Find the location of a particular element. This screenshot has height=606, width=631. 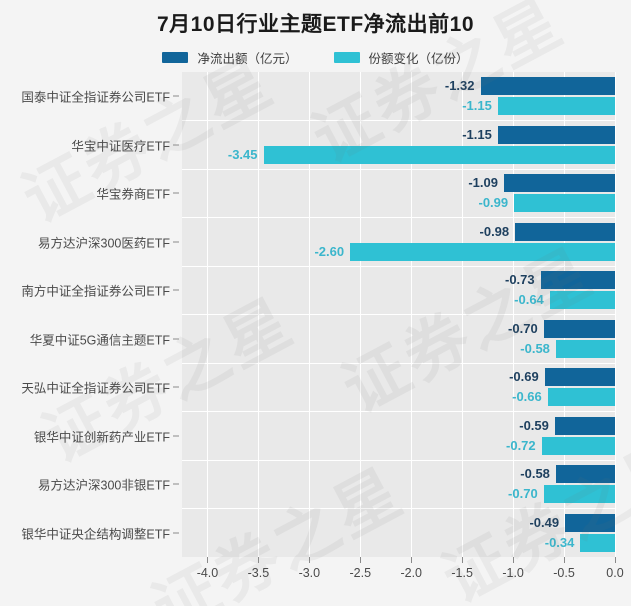

bar-value-label-share: -2.60 is located at coordinates (329, 251).